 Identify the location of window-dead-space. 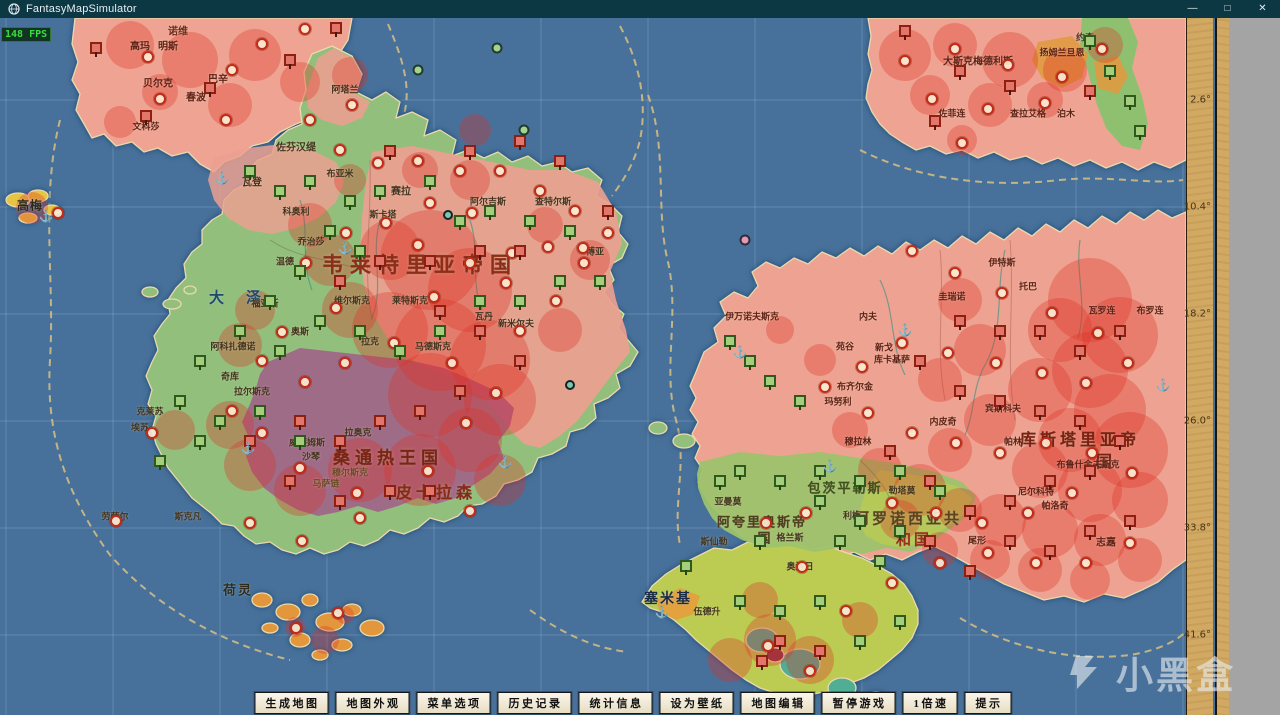
(1254, 366).